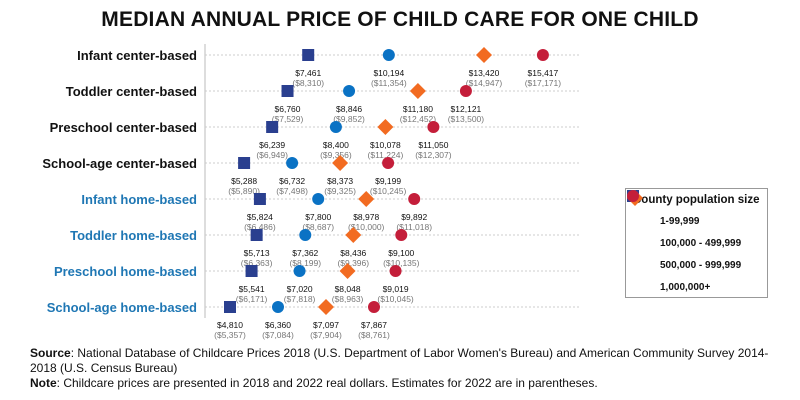 The width and height of the screenshot is (800, 400). I want to click on value-label-2022: ($7,084), so click(278, 335).